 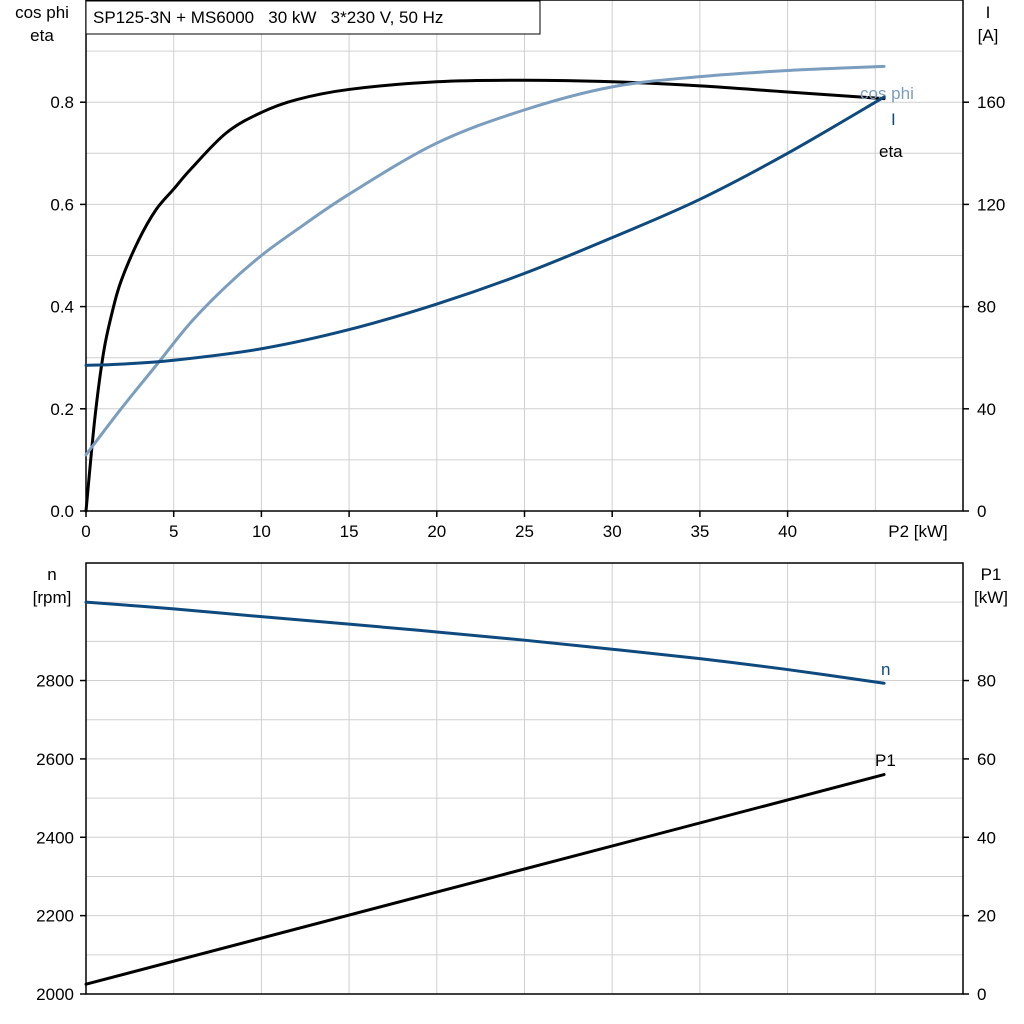 What do you see at coordinates (436, 531) in the screenshot?
I see `x-tick-label: 20` at bounding box center [436, 531].